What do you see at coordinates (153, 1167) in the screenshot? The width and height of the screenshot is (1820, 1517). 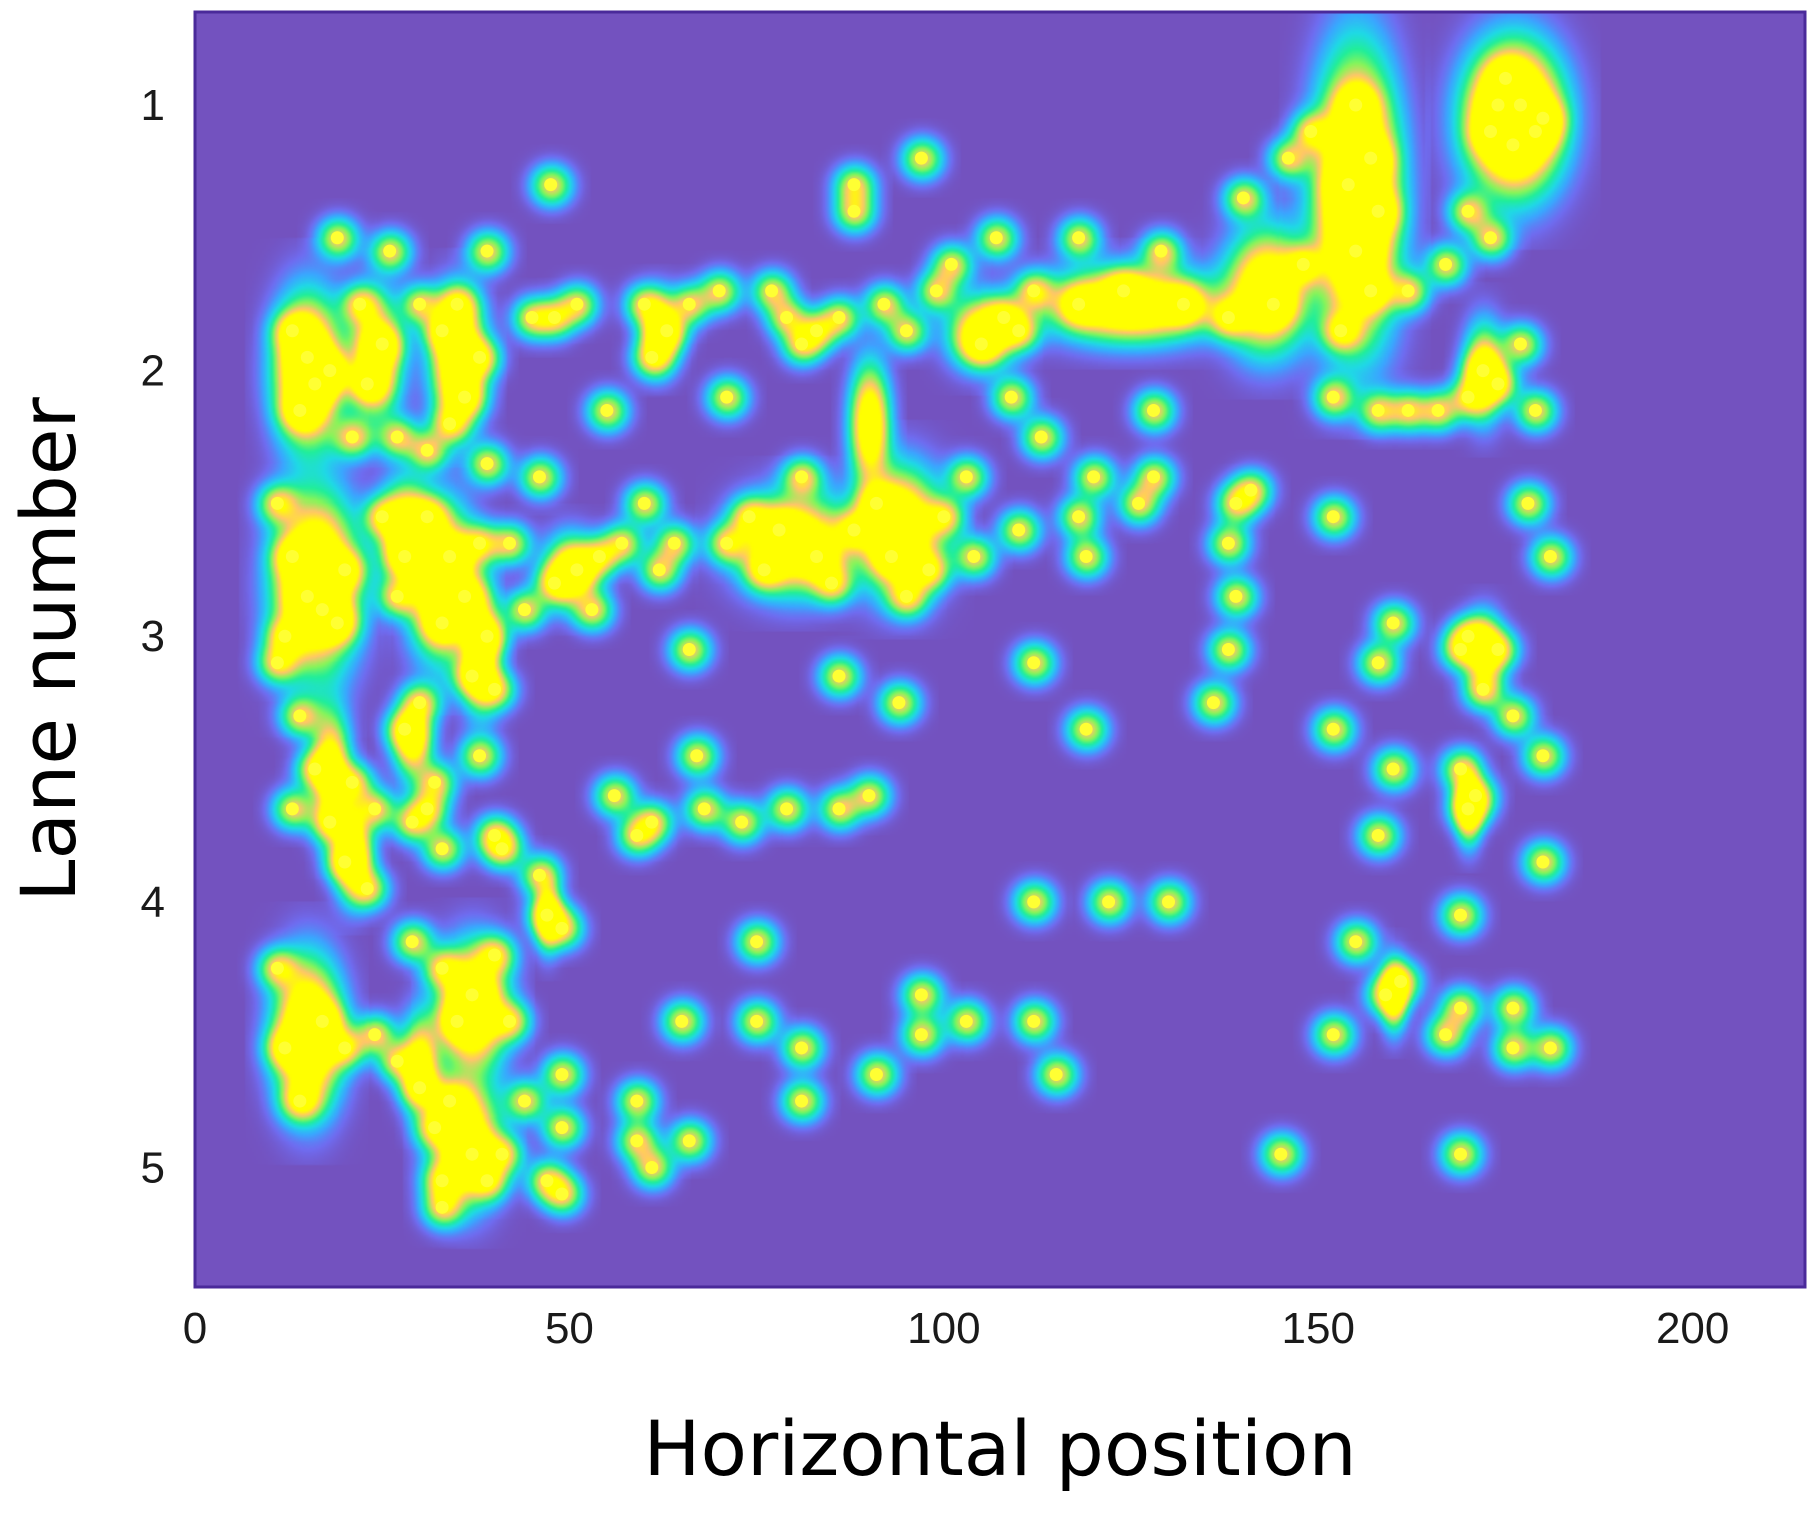 I see `y-tick-label: 5` at bounding box center [153, 1167].